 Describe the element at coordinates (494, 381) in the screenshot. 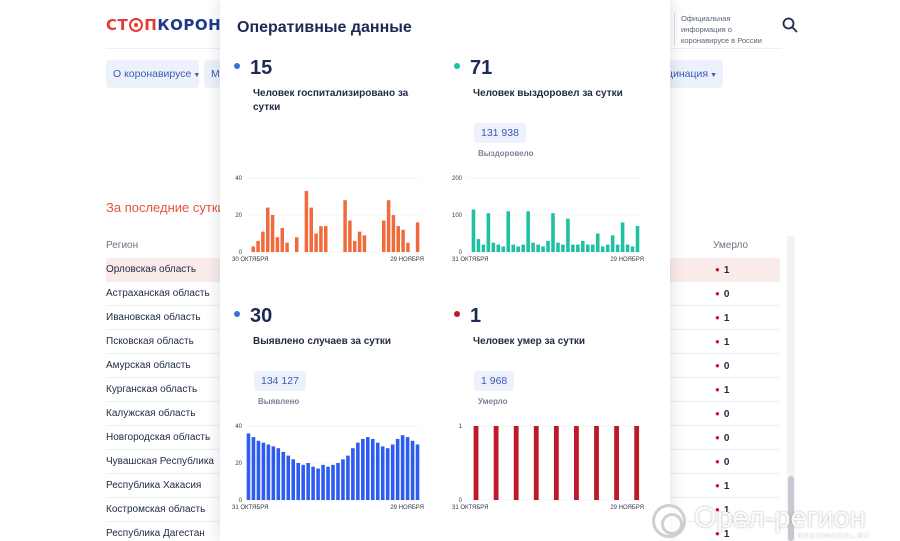

I see `deaths-total-badge: 1 968` at that location.